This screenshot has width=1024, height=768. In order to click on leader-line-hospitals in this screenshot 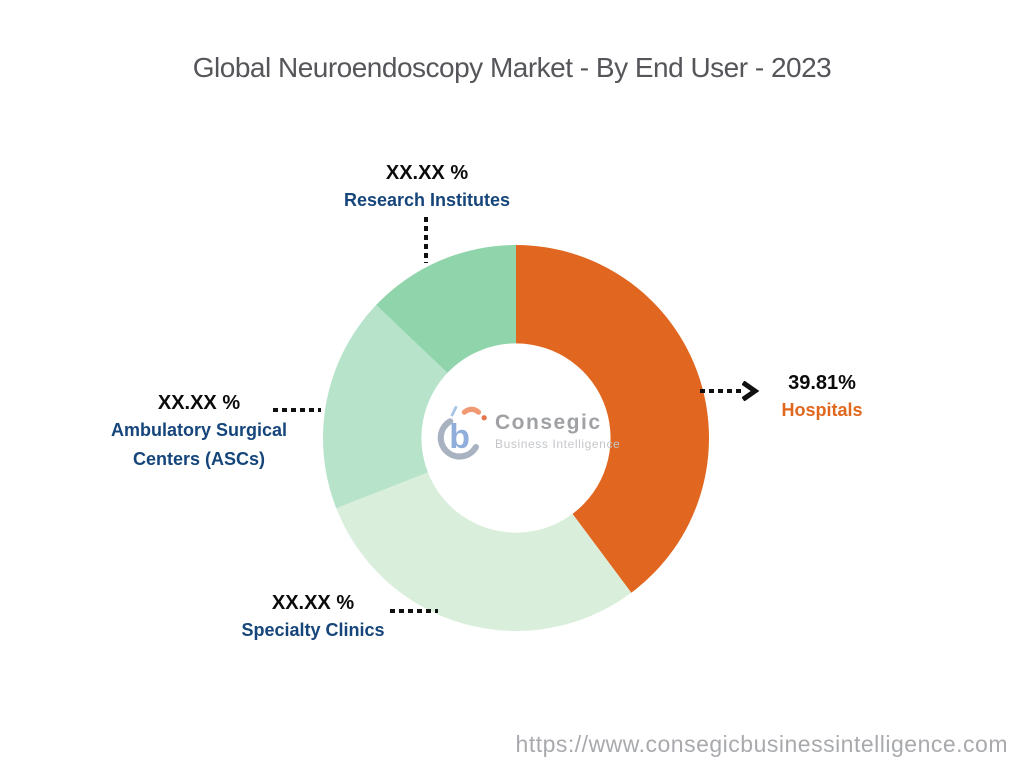, I will do `click(722, 391)`.